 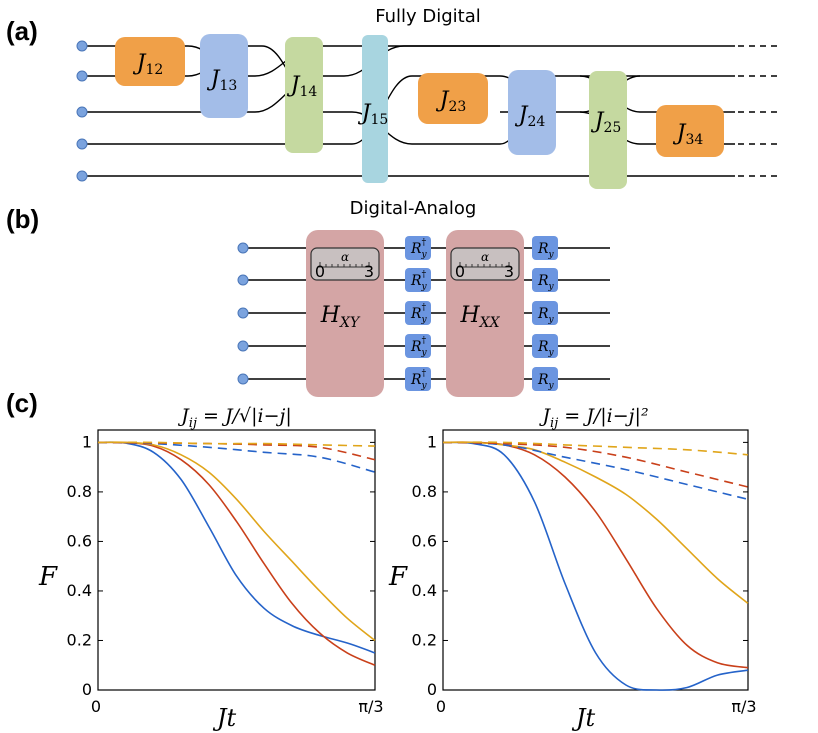 I want to click on analog-block-hxx: α 0 3 HXX, so click(x=485, y=313).